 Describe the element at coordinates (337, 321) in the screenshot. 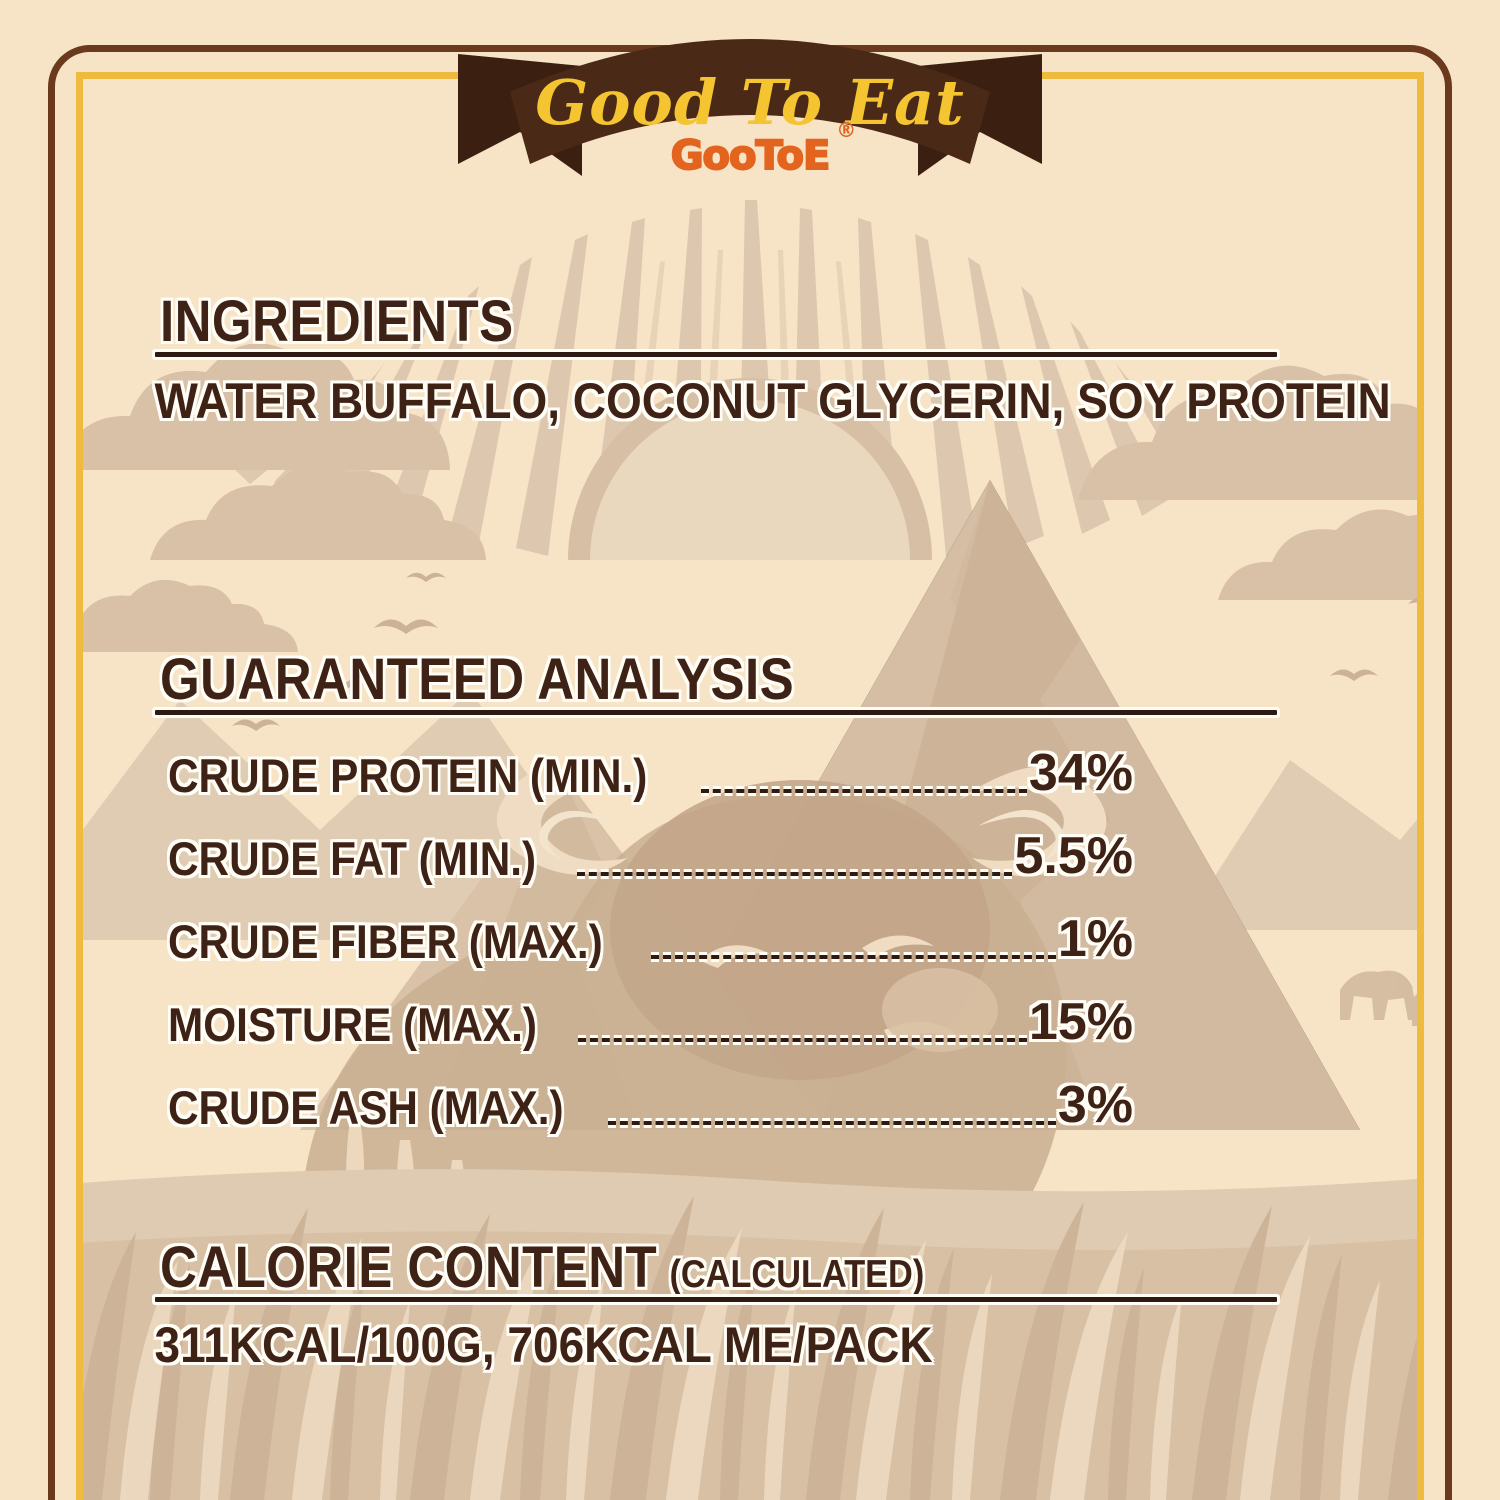

I see `ingredients-title: INGREDIENTS` at that location.